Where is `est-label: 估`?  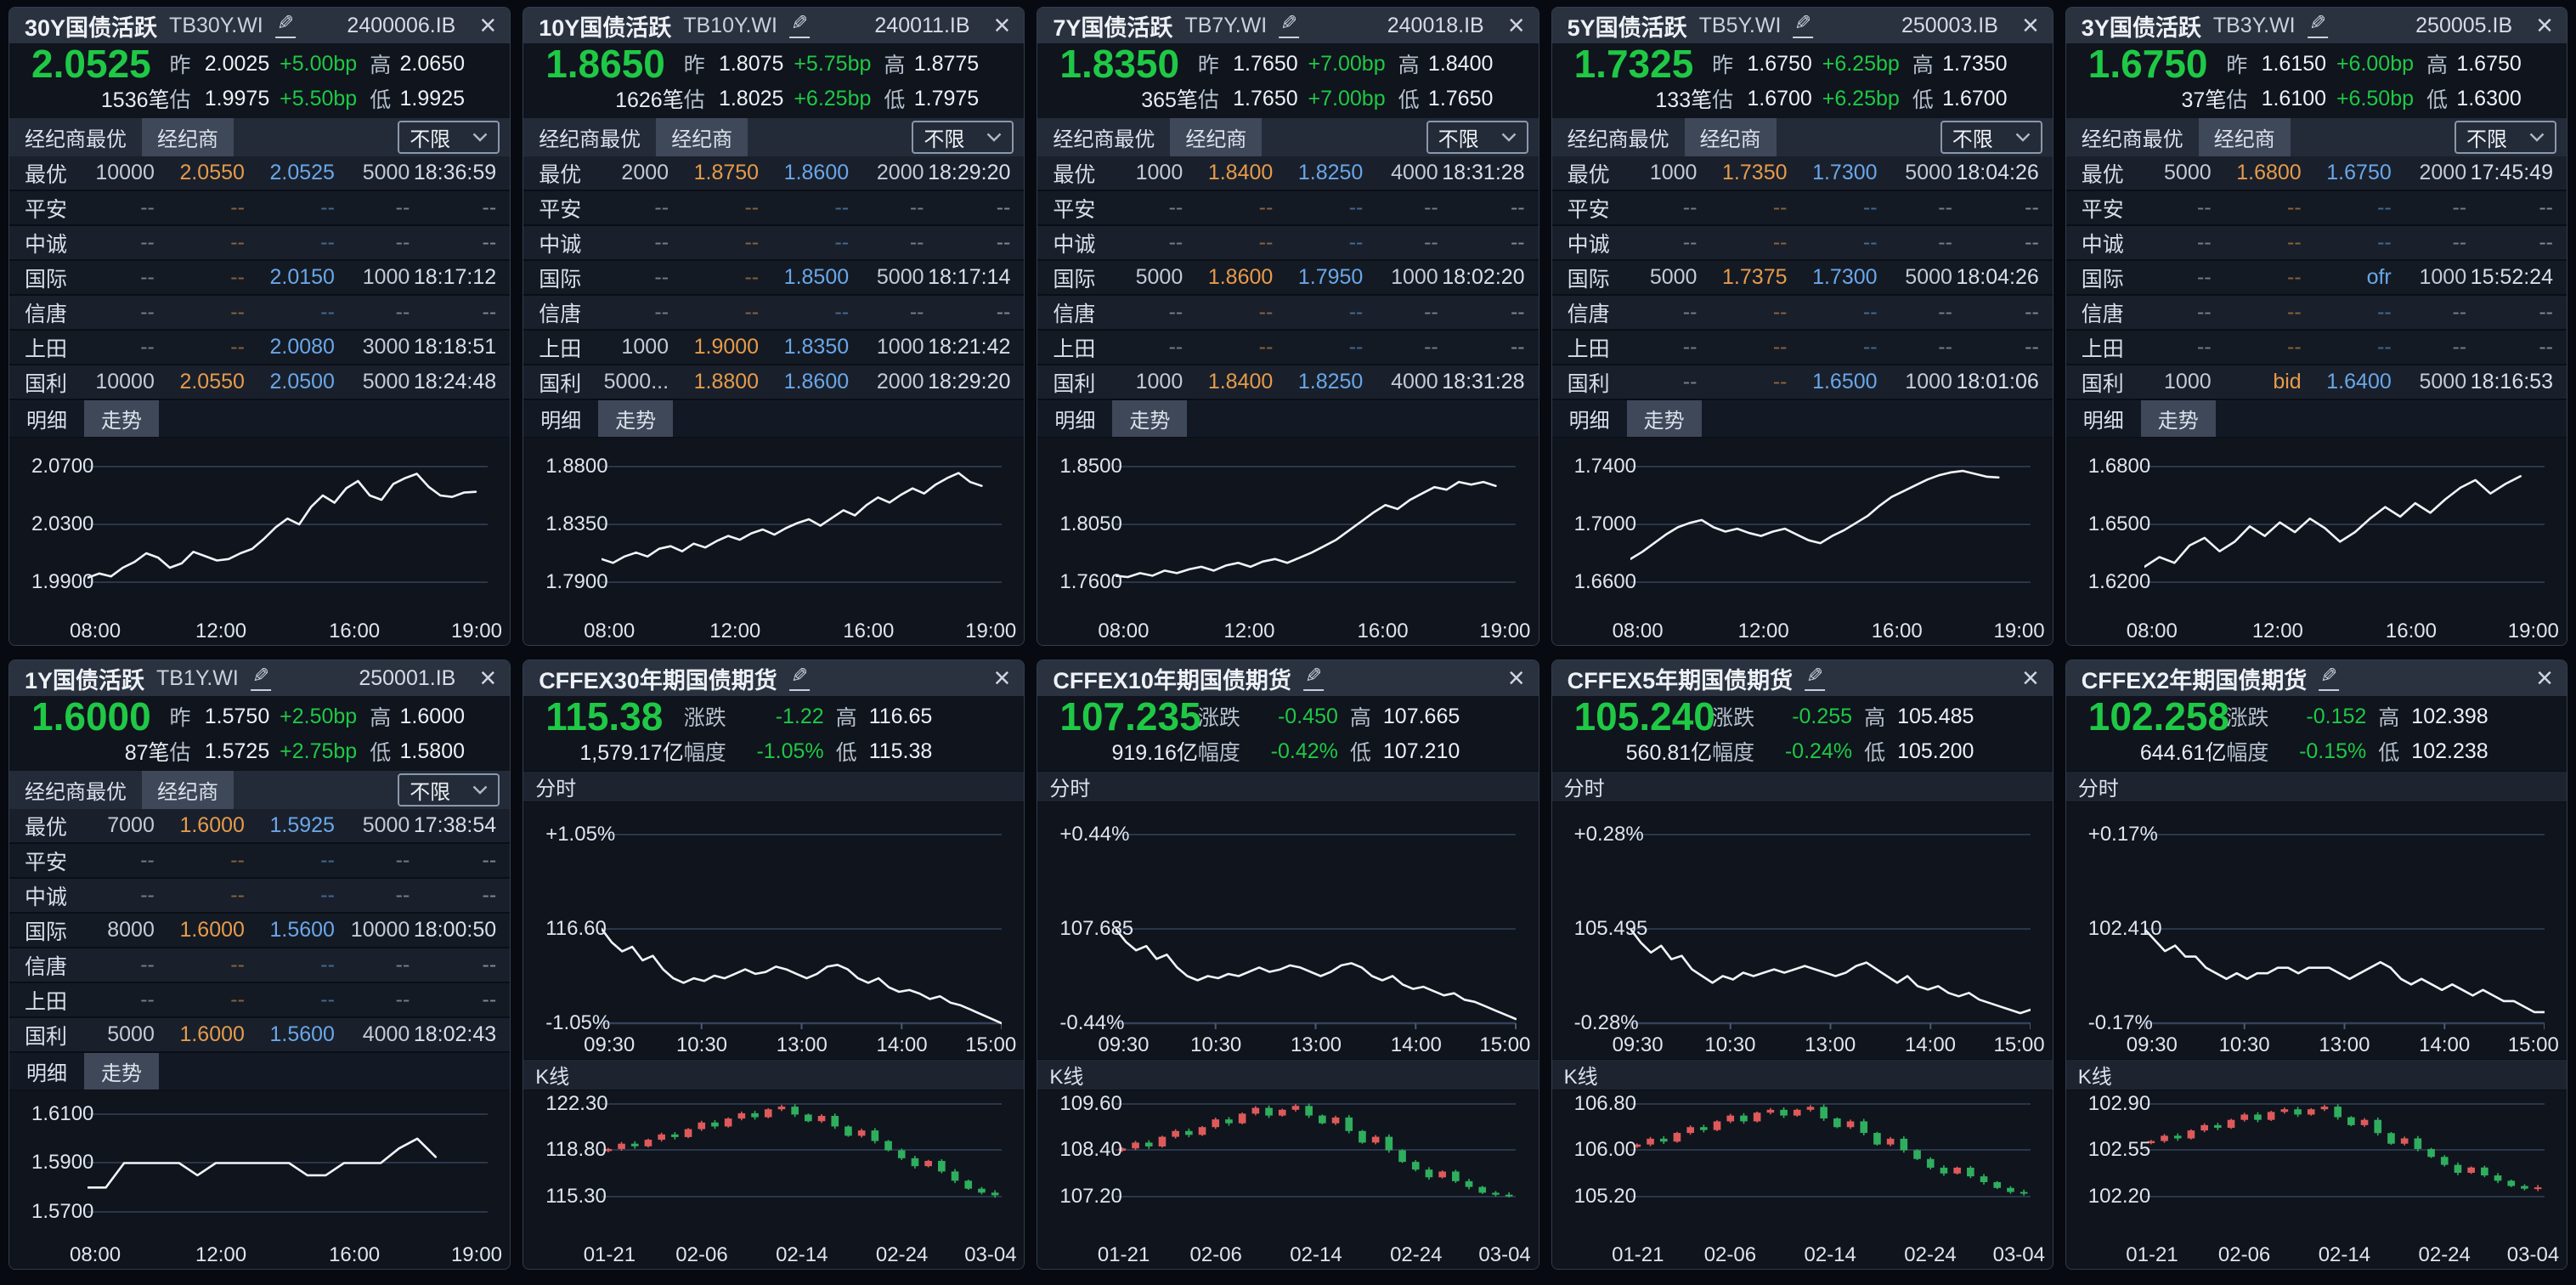 est-label: 估 is located at coordinates (2237, 100).